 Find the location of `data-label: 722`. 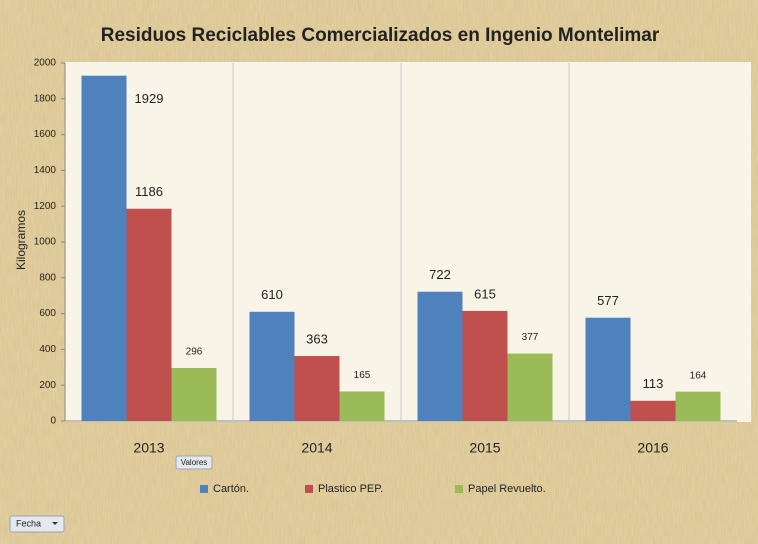

data-label: 722 is located at coordinates (440, 274).